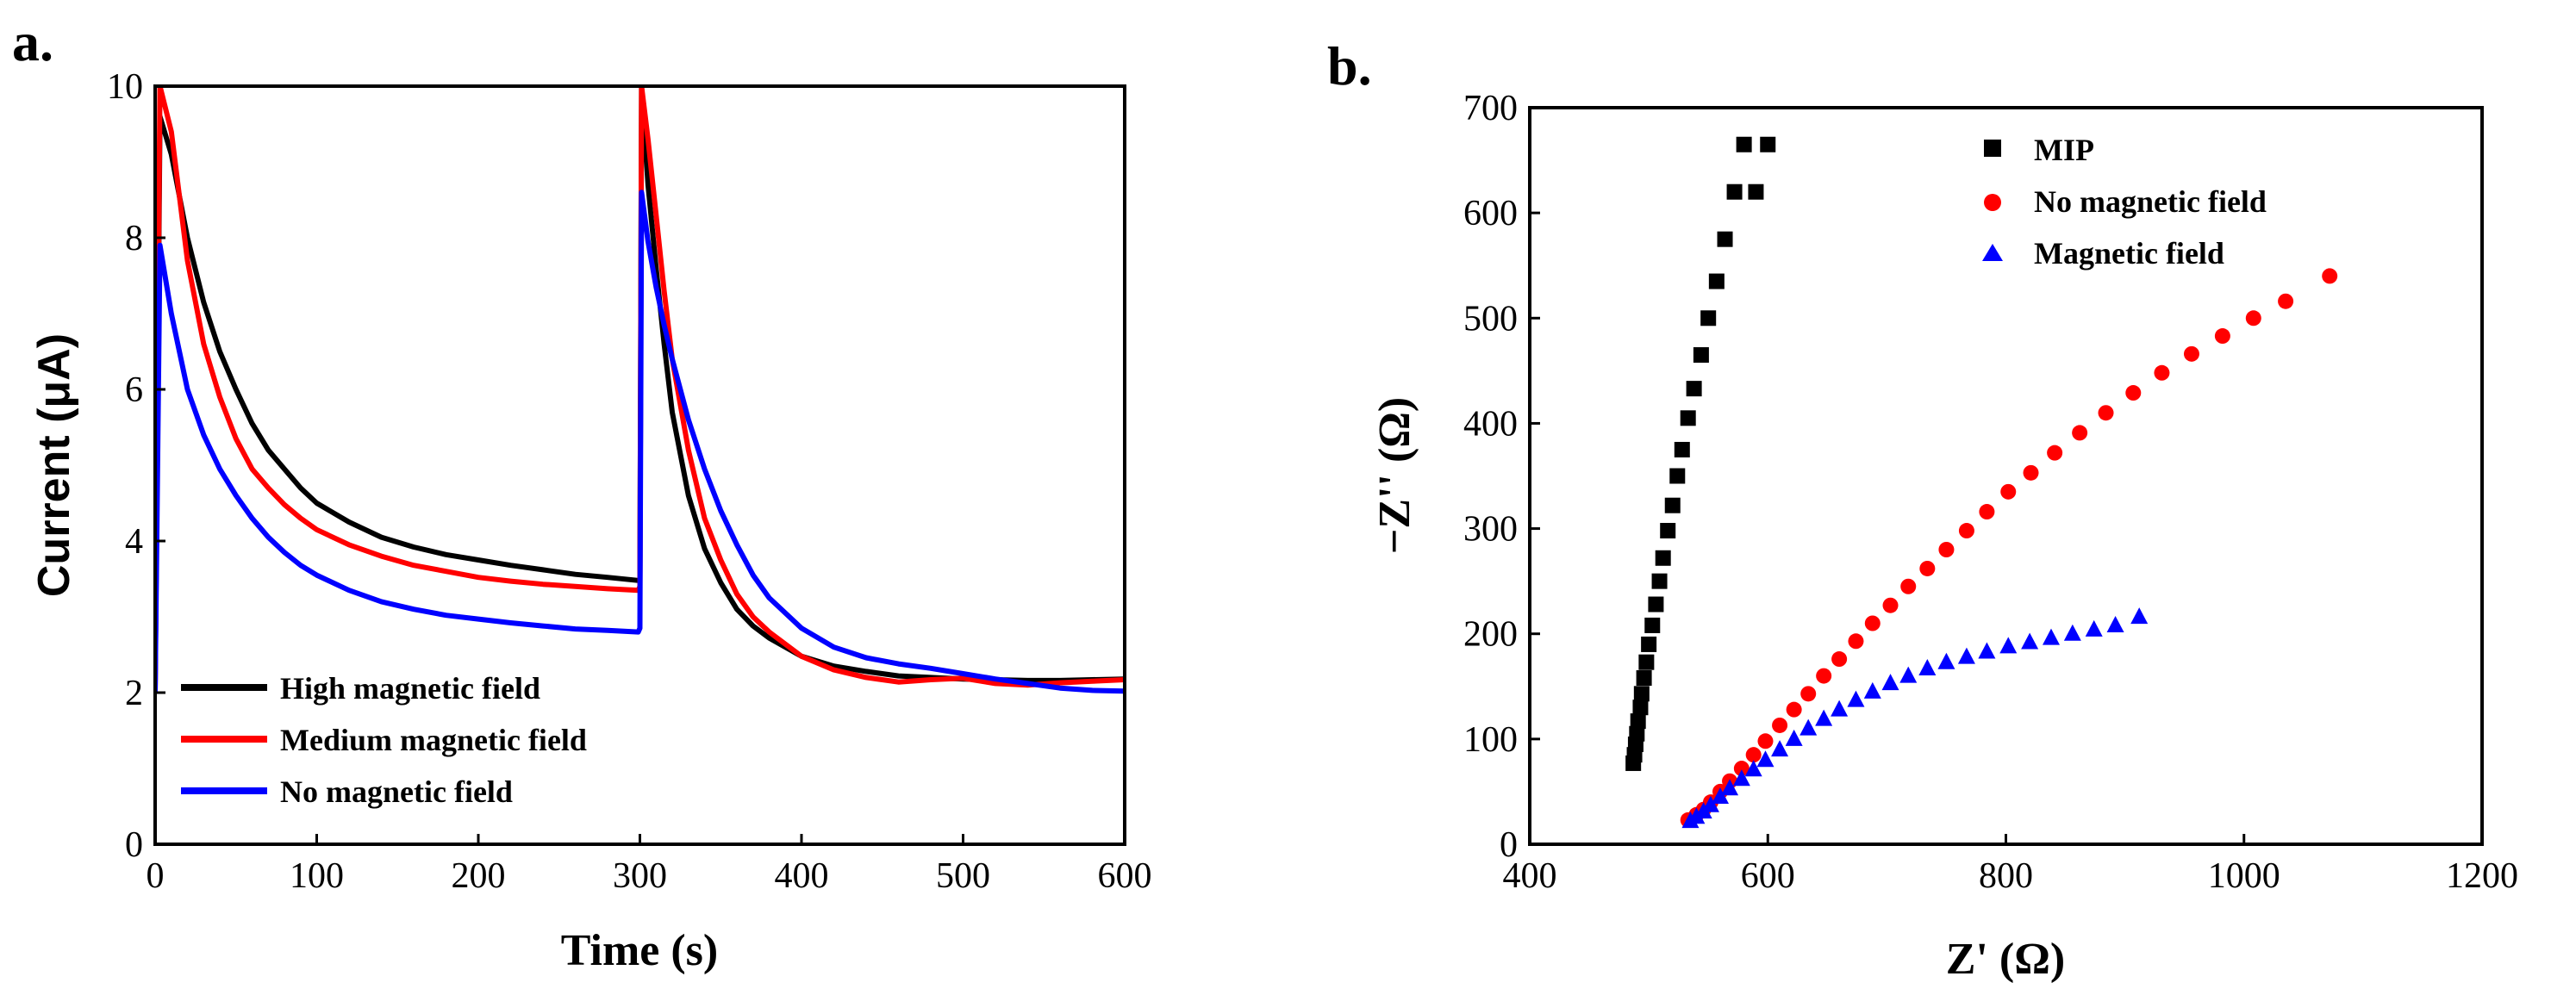  Describe the element at coordinates (2006, 876) in the screenshot. I see `x-tick-label: 800` at that location.